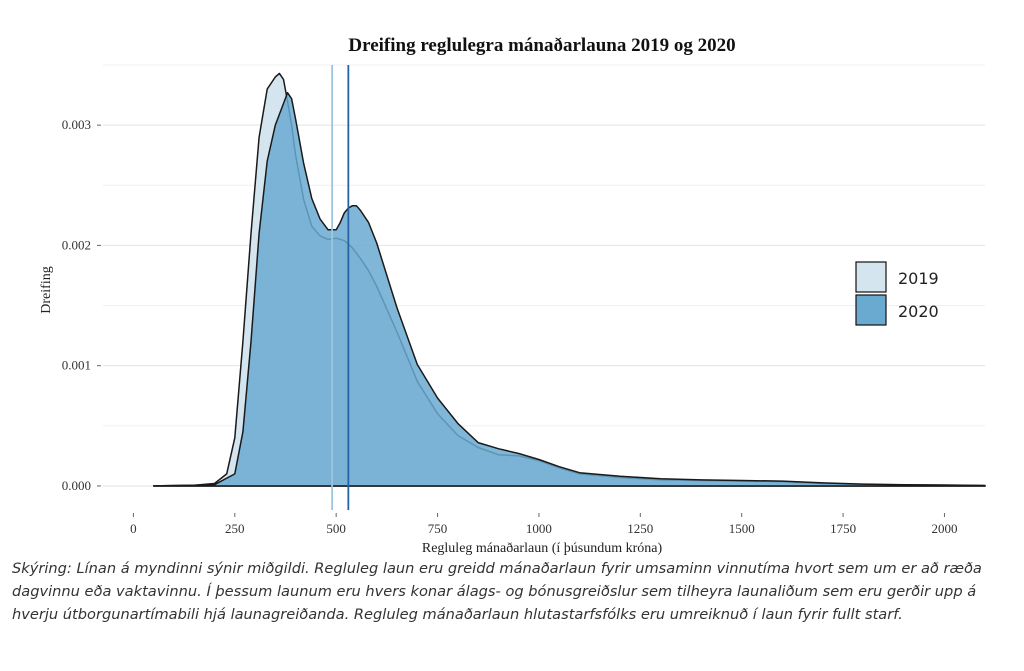 Image resolution: width=1024 pixels, height=671 pixels. Describe the element at coordinates (76, 485) in the screenshot. I see `y-tick-label: 0.000` at that location.